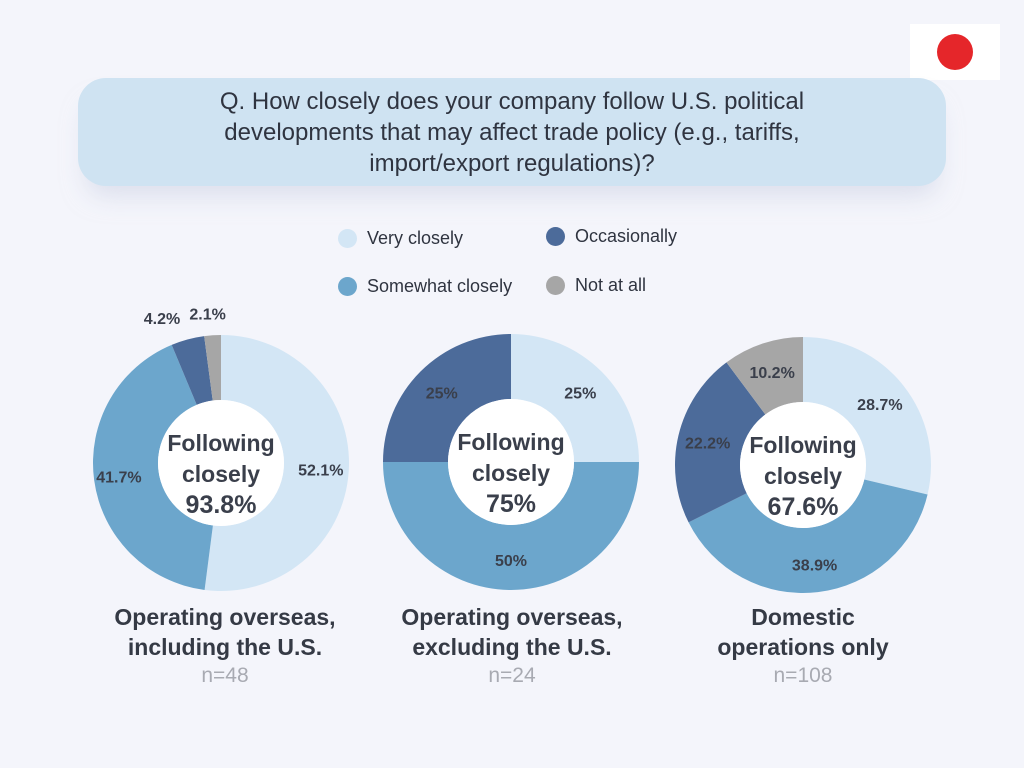 The image size is (1024, 768). What do you see at coordinates (162, 319) in the screenshot?
I see `data-label-occasionally: 4.2%` at bounding box center [162, 319].